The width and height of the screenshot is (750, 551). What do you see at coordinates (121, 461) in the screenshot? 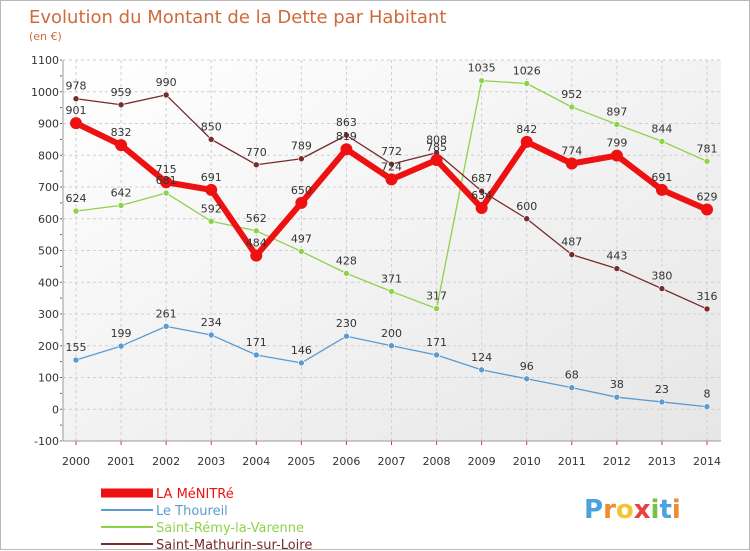
I see `x-tick-label: 2001` at bounding box center [121, 461].